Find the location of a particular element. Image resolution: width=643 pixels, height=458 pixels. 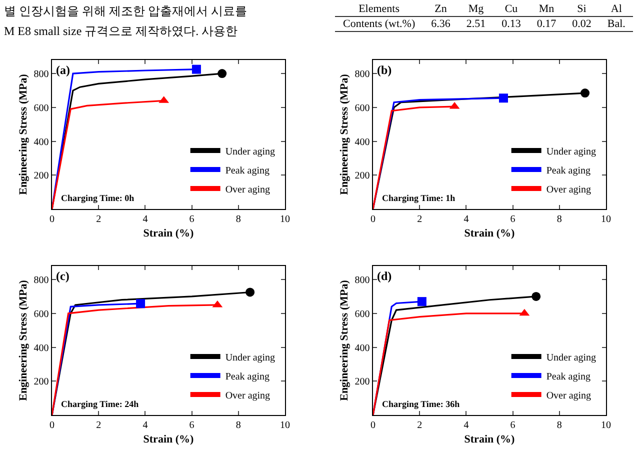

text: Bal. is located at coordinates (616, 24).